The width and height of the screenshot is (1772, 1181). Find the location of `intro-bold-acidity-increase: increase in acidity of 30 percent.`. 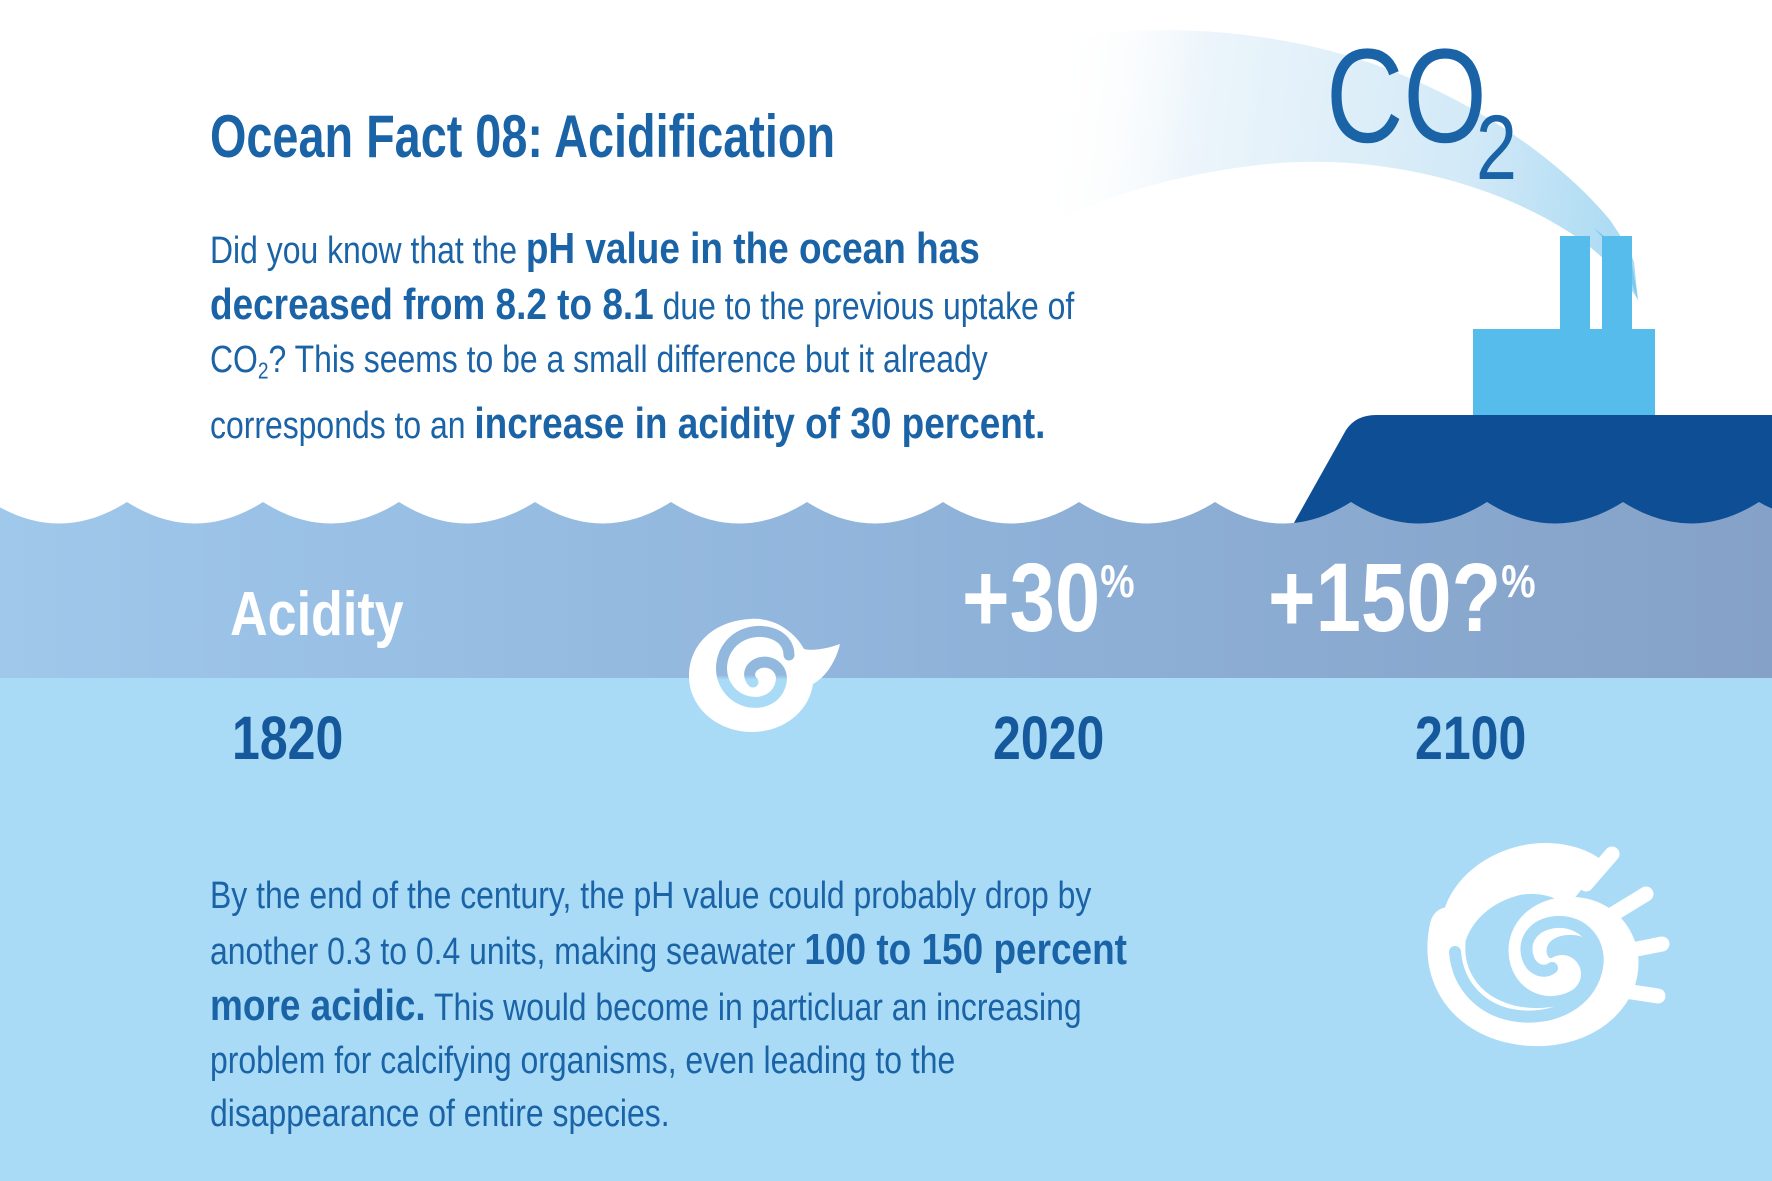

intro-bold-acidity-increase: increase in acidity of 30 percent. is located at coordinates (760, 424).